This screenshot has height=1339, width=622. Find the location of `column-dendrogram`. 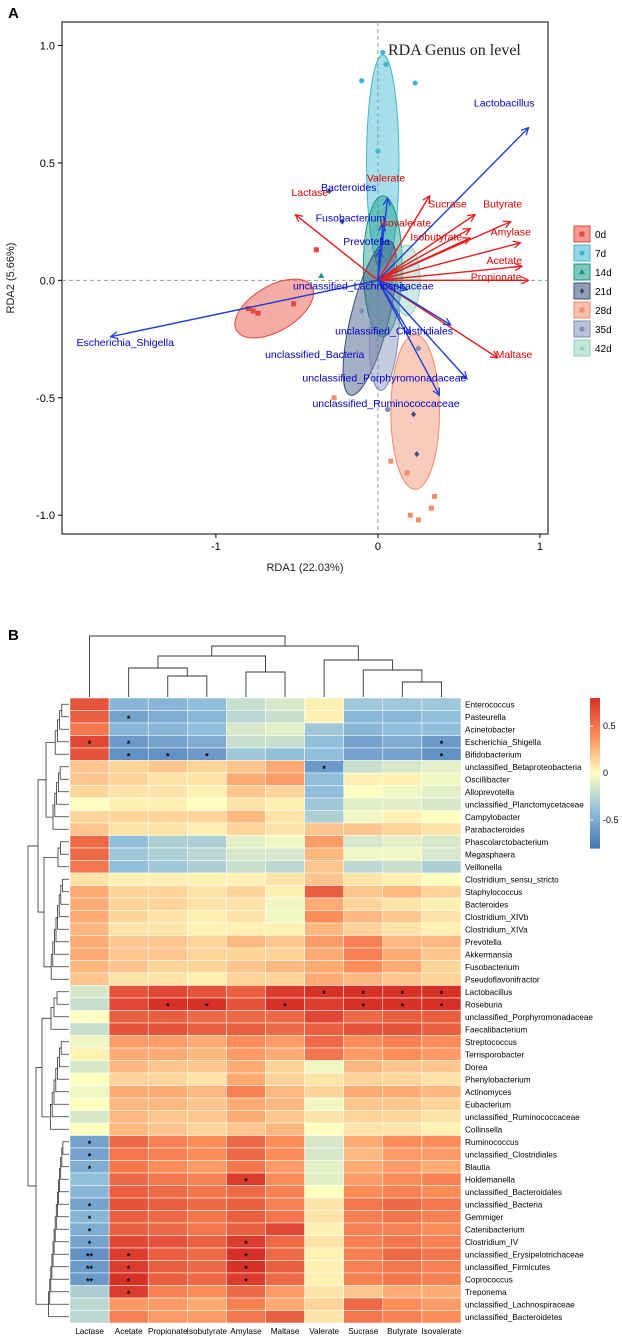

column-dendrogram is located at coordinates (265, 666).